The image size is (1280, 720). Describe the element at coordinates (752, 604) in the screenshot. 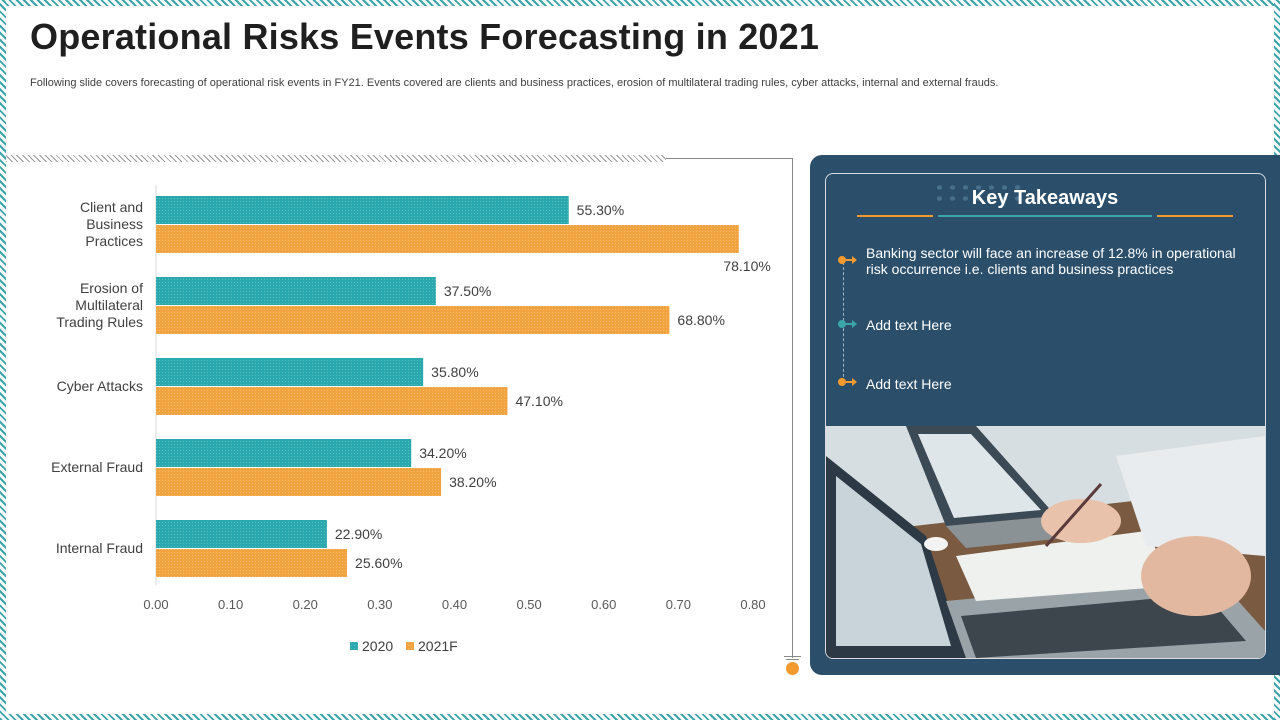

I see `x-tick-label: 0.80` at that location.